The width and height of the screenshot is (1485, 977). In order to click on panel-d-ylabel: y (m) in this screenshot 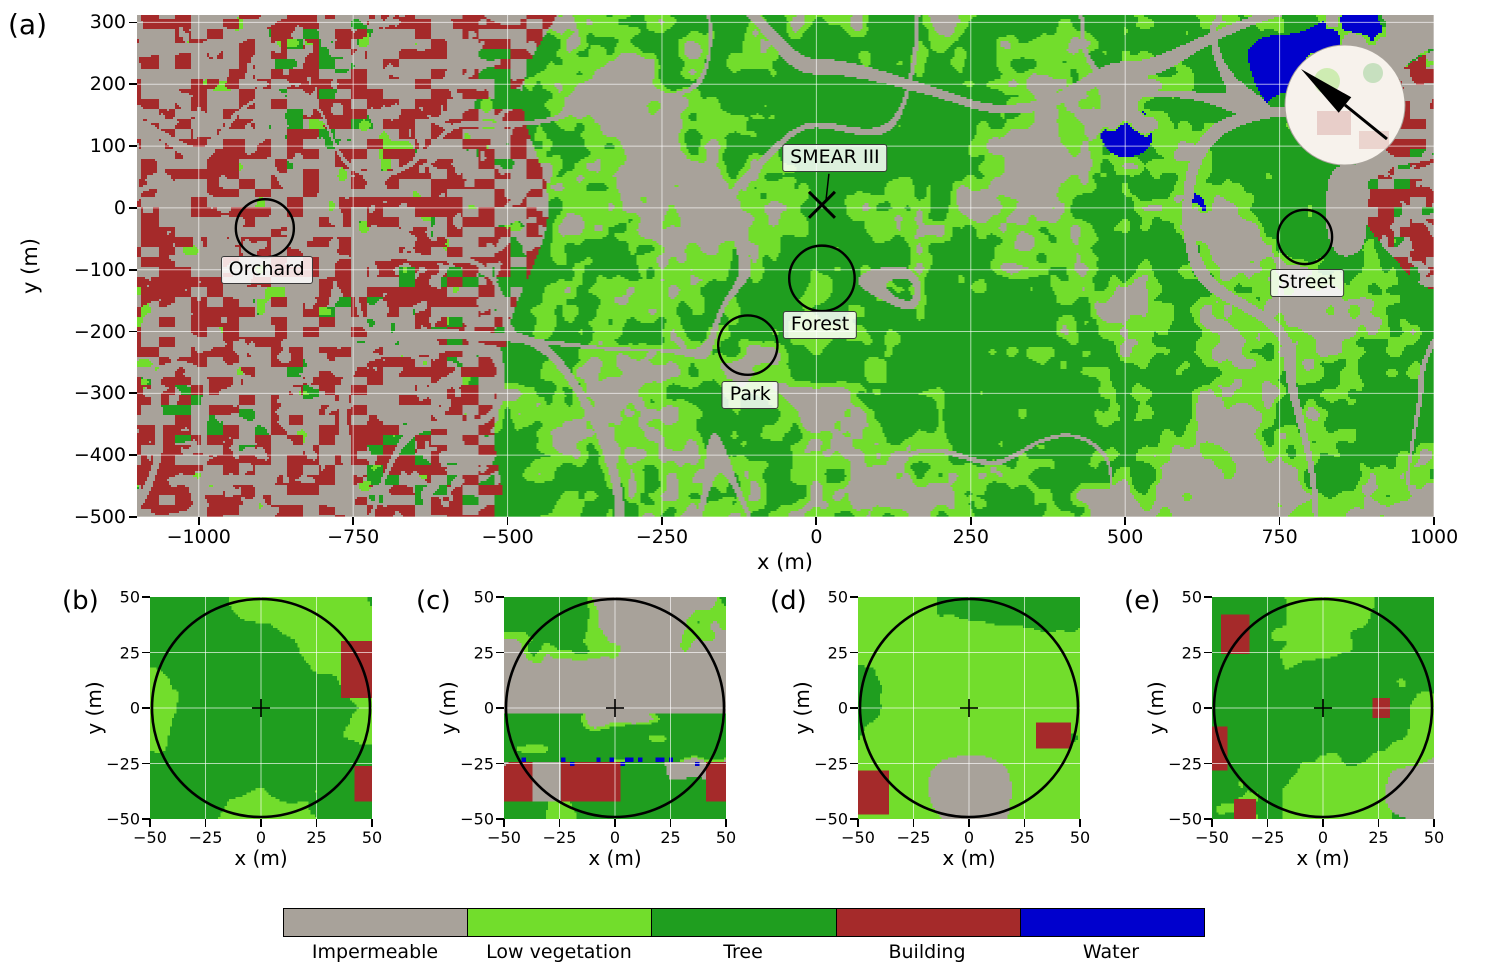, I will do `click(802, 708)`.